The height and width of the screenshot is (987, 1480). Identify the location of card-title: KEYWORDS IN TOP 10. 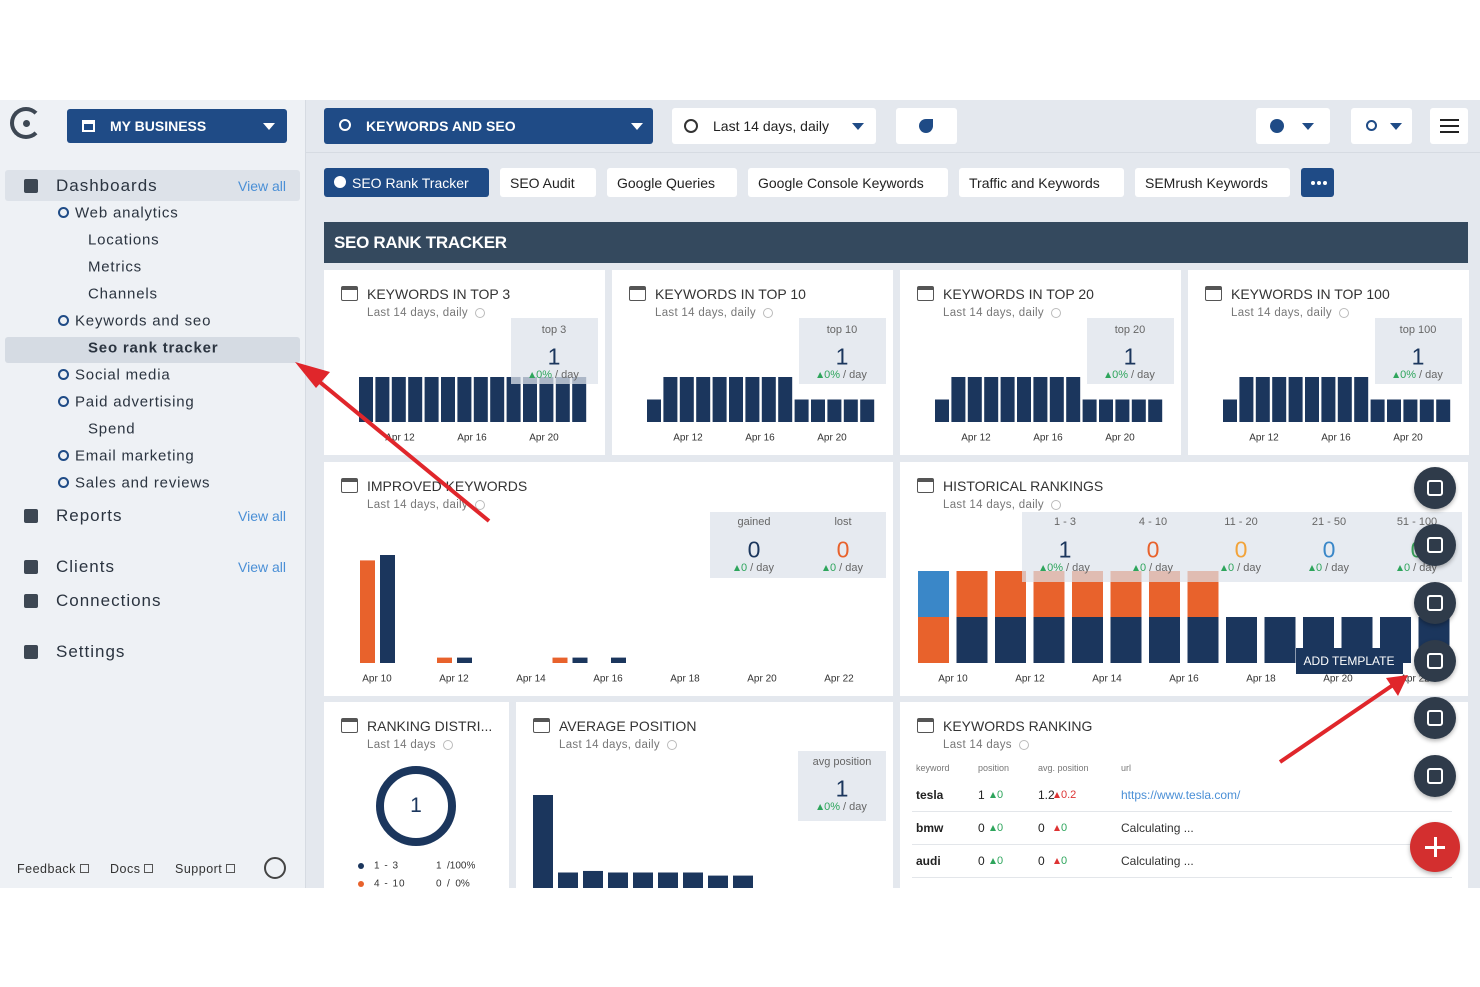
(730, 294).